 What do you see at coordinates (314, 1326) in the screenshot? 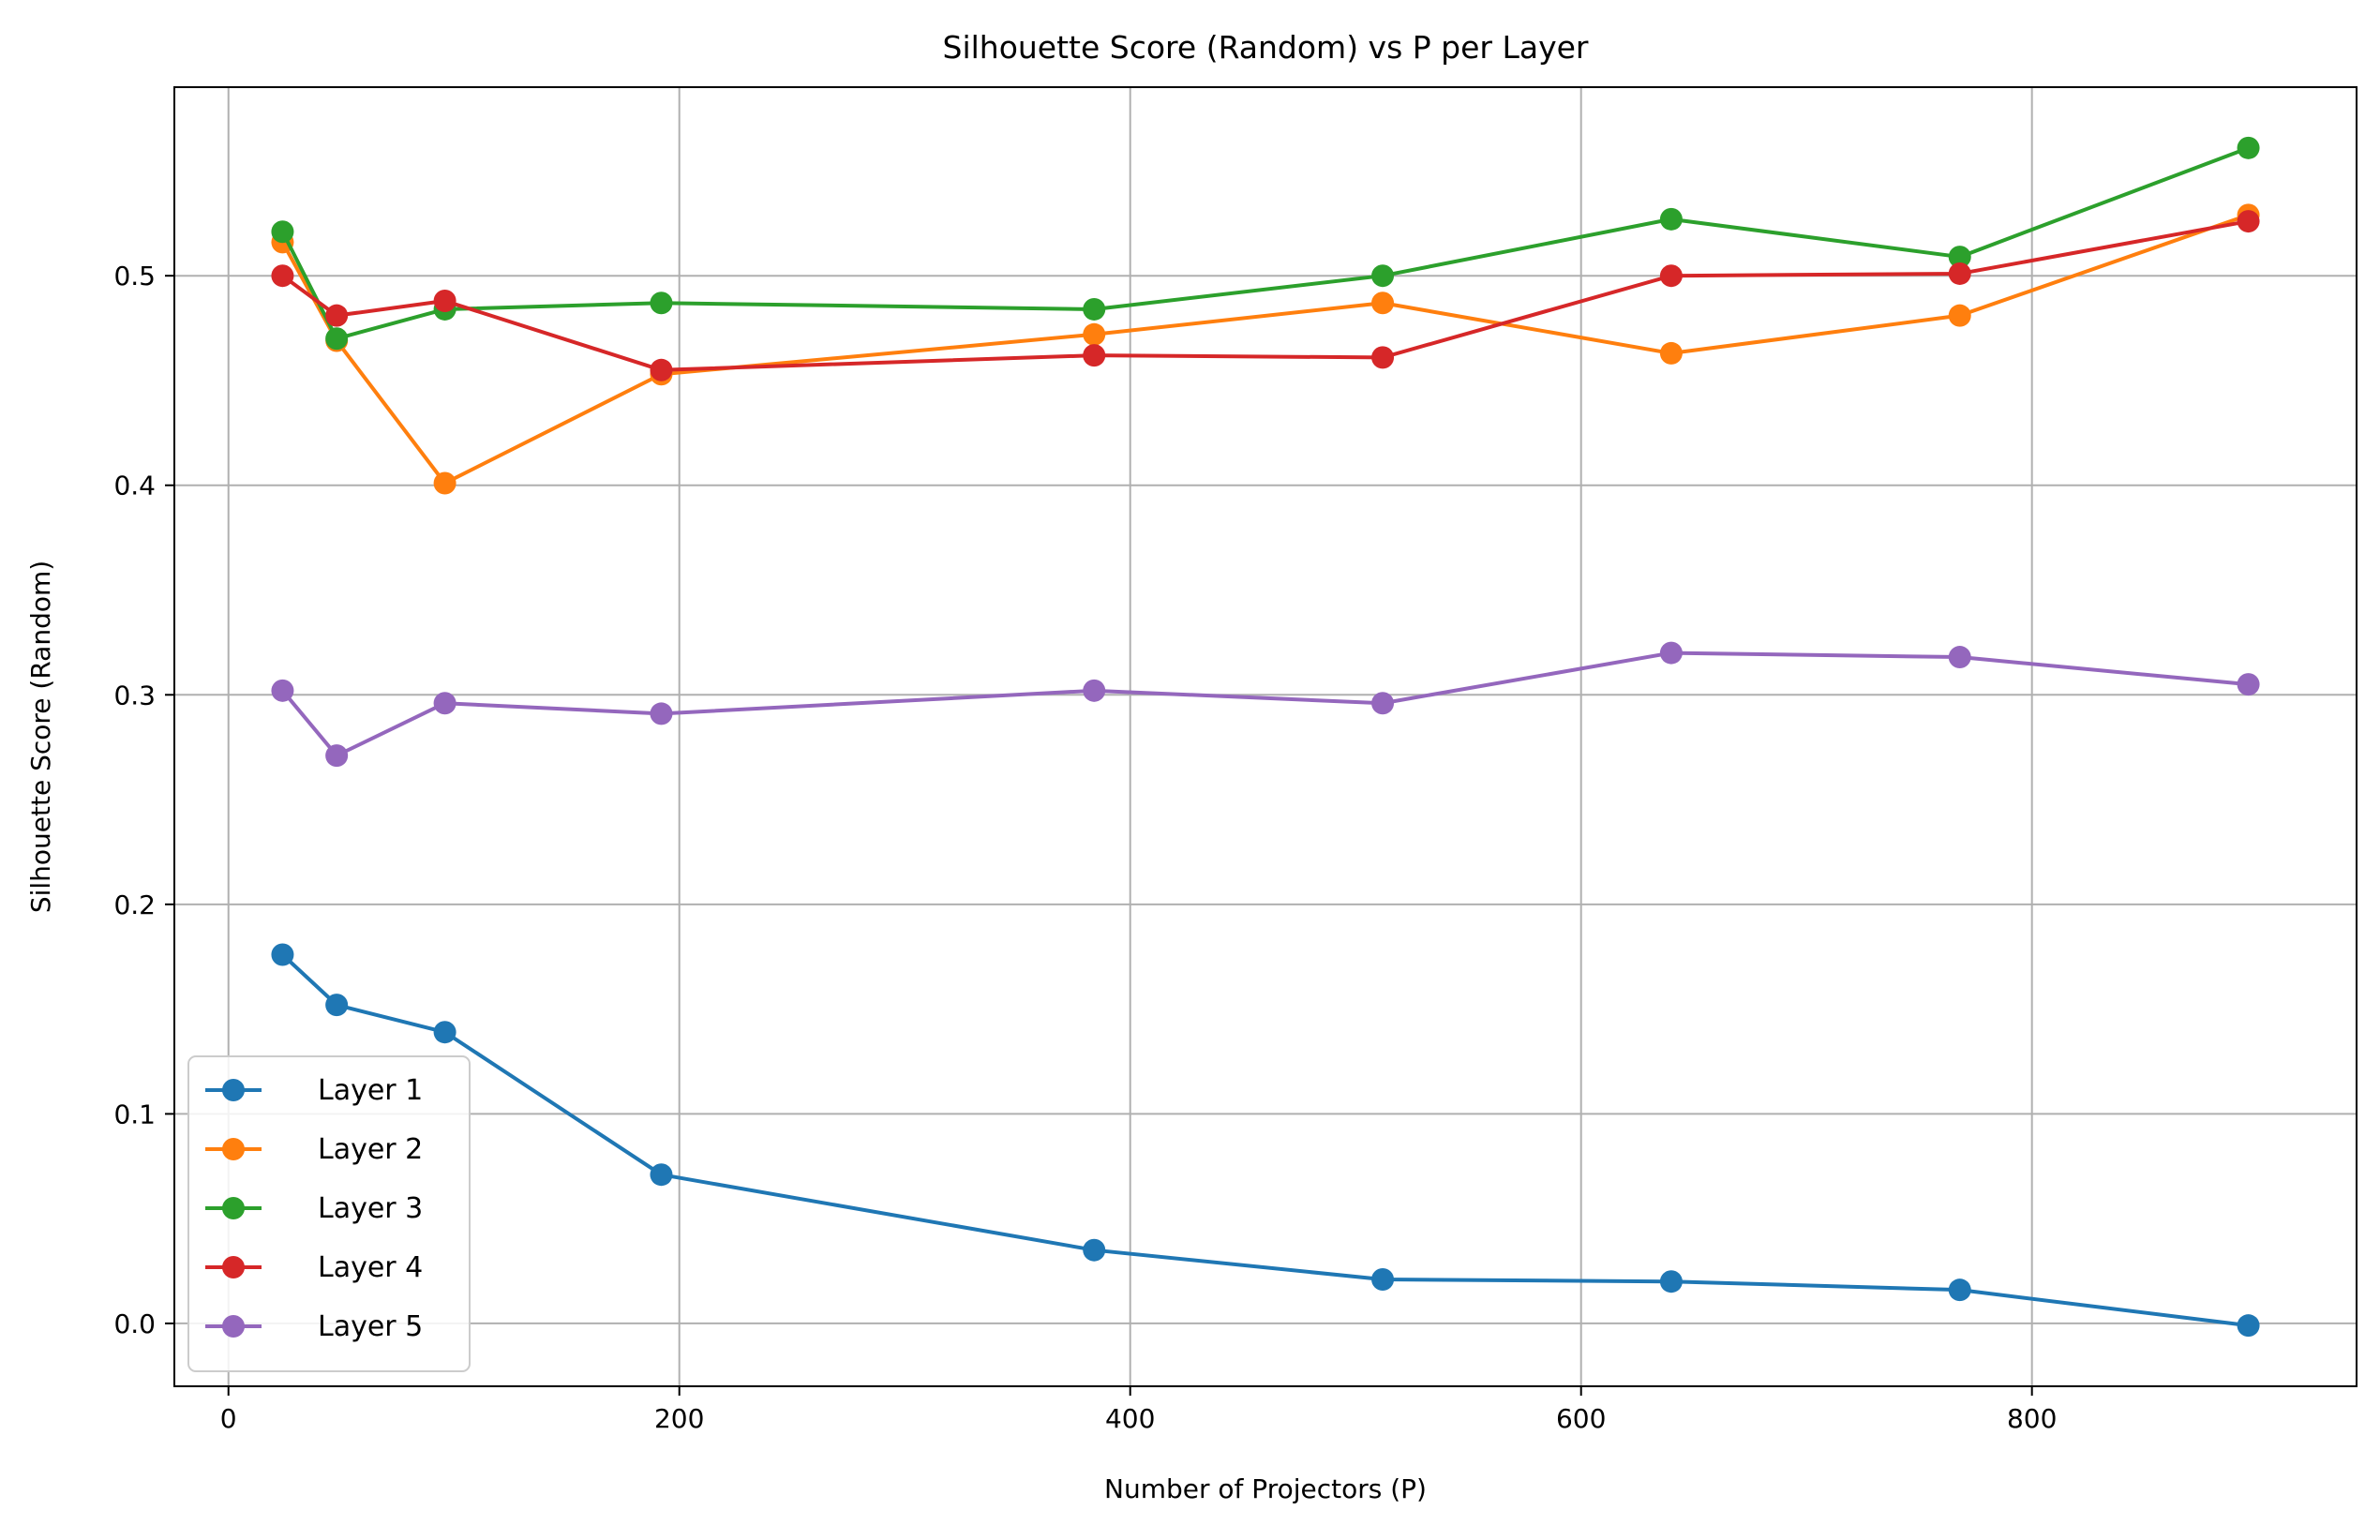
I see `legend-item: Layer 5` at bounding box center [314, 1326].